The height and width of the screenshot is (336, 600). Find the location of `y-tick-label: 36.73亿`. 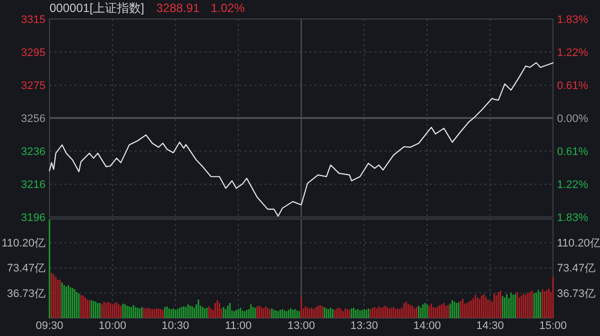

y-tick-label: 36.73亿 is located at coordinates (26, 294).